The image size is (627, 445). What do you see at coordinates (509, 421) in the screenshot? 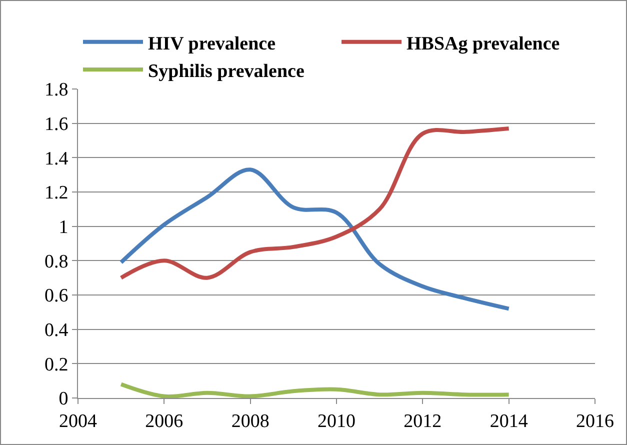
I see `x-tick-label: 2014` at bounding box center [509, 421].